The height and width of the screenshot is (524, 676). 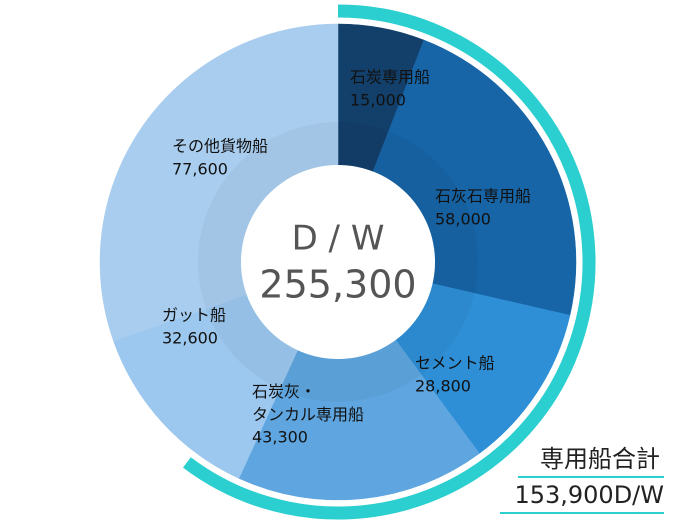 I want to click on highlight-name: 専用船合計, so click(x=600, y=459).